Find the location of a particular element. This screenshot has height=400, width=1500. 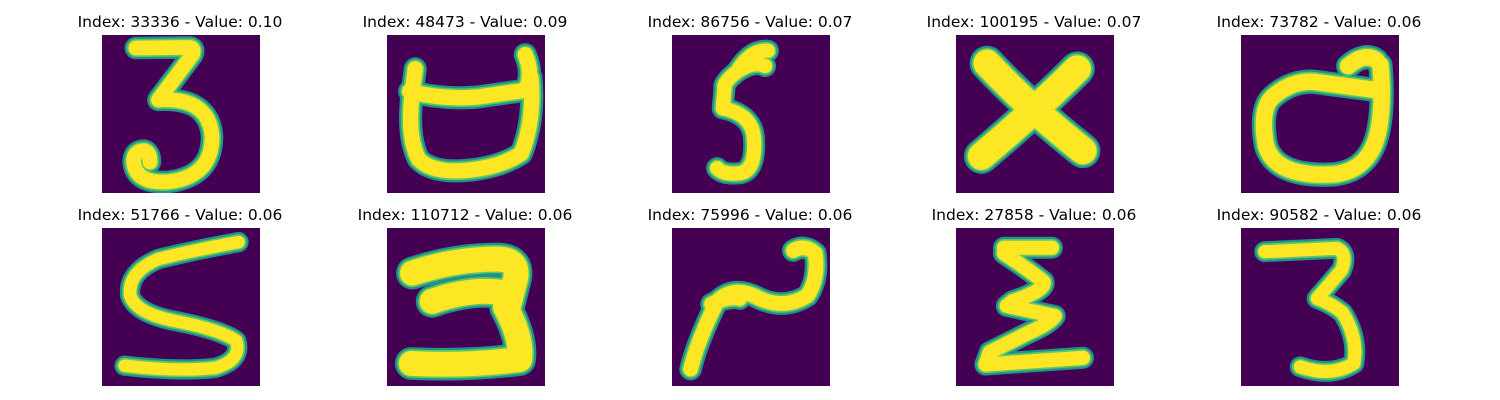

panel-title: Index: 86756 - Value: 0.07 is located at coordinates (750, 22).